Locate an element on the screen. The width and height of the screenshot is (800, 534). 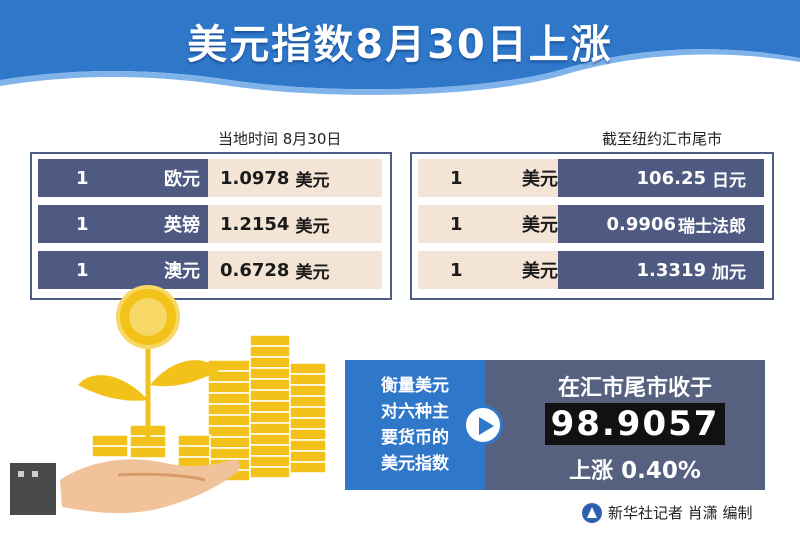
rate-value: 1.2154 is located at coordinates (255, 224).